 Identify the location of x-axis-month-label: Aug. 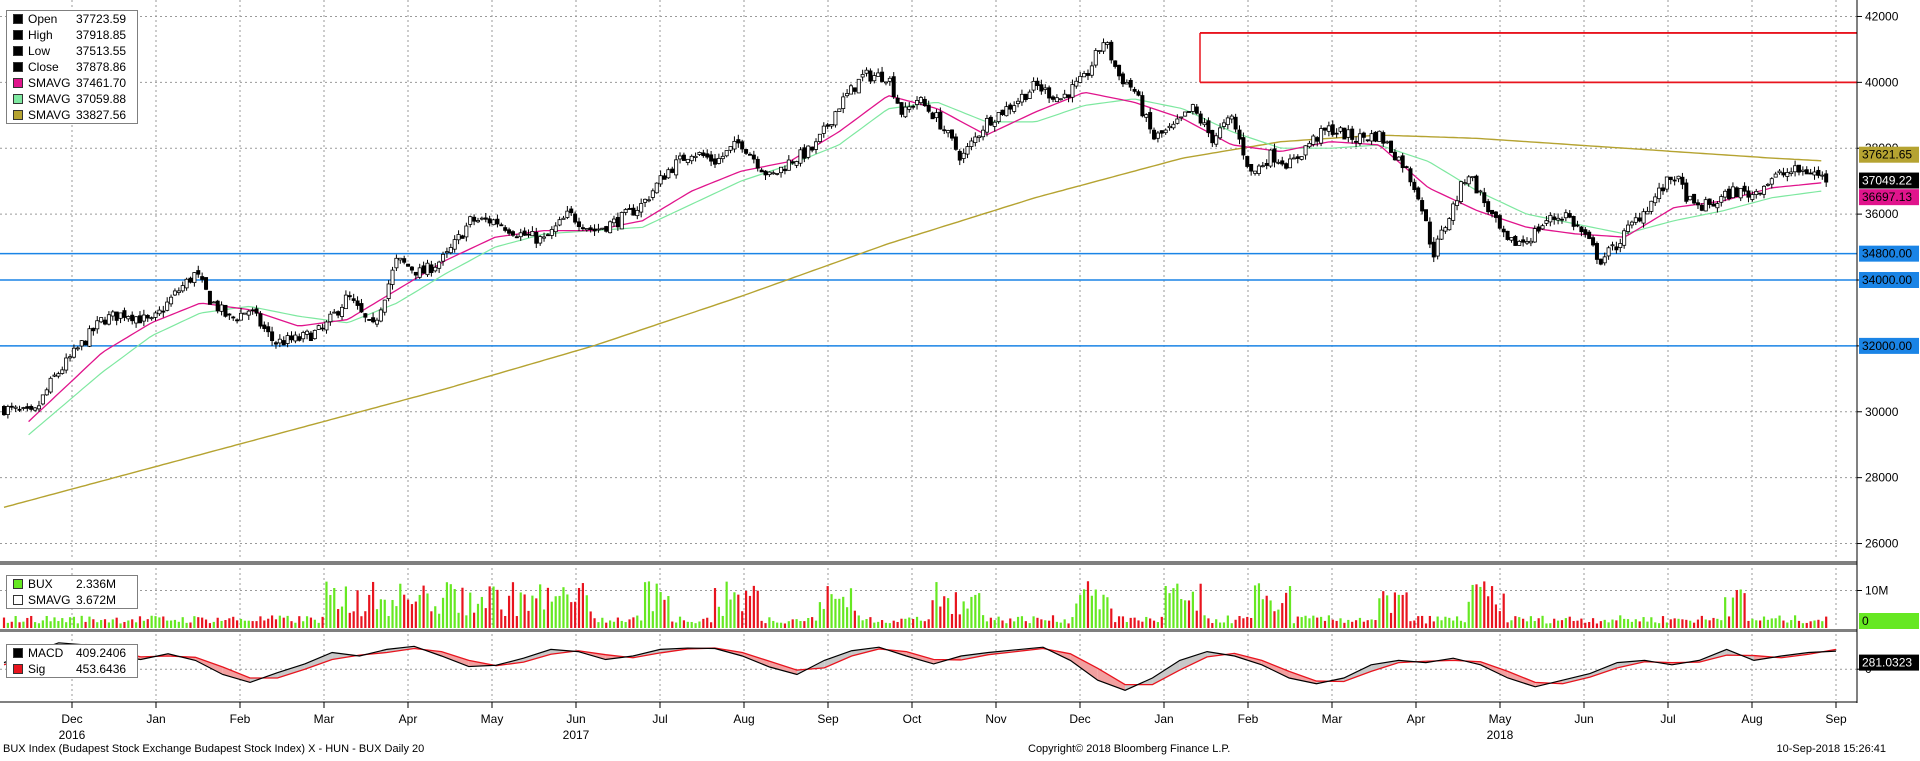
(743, 719).